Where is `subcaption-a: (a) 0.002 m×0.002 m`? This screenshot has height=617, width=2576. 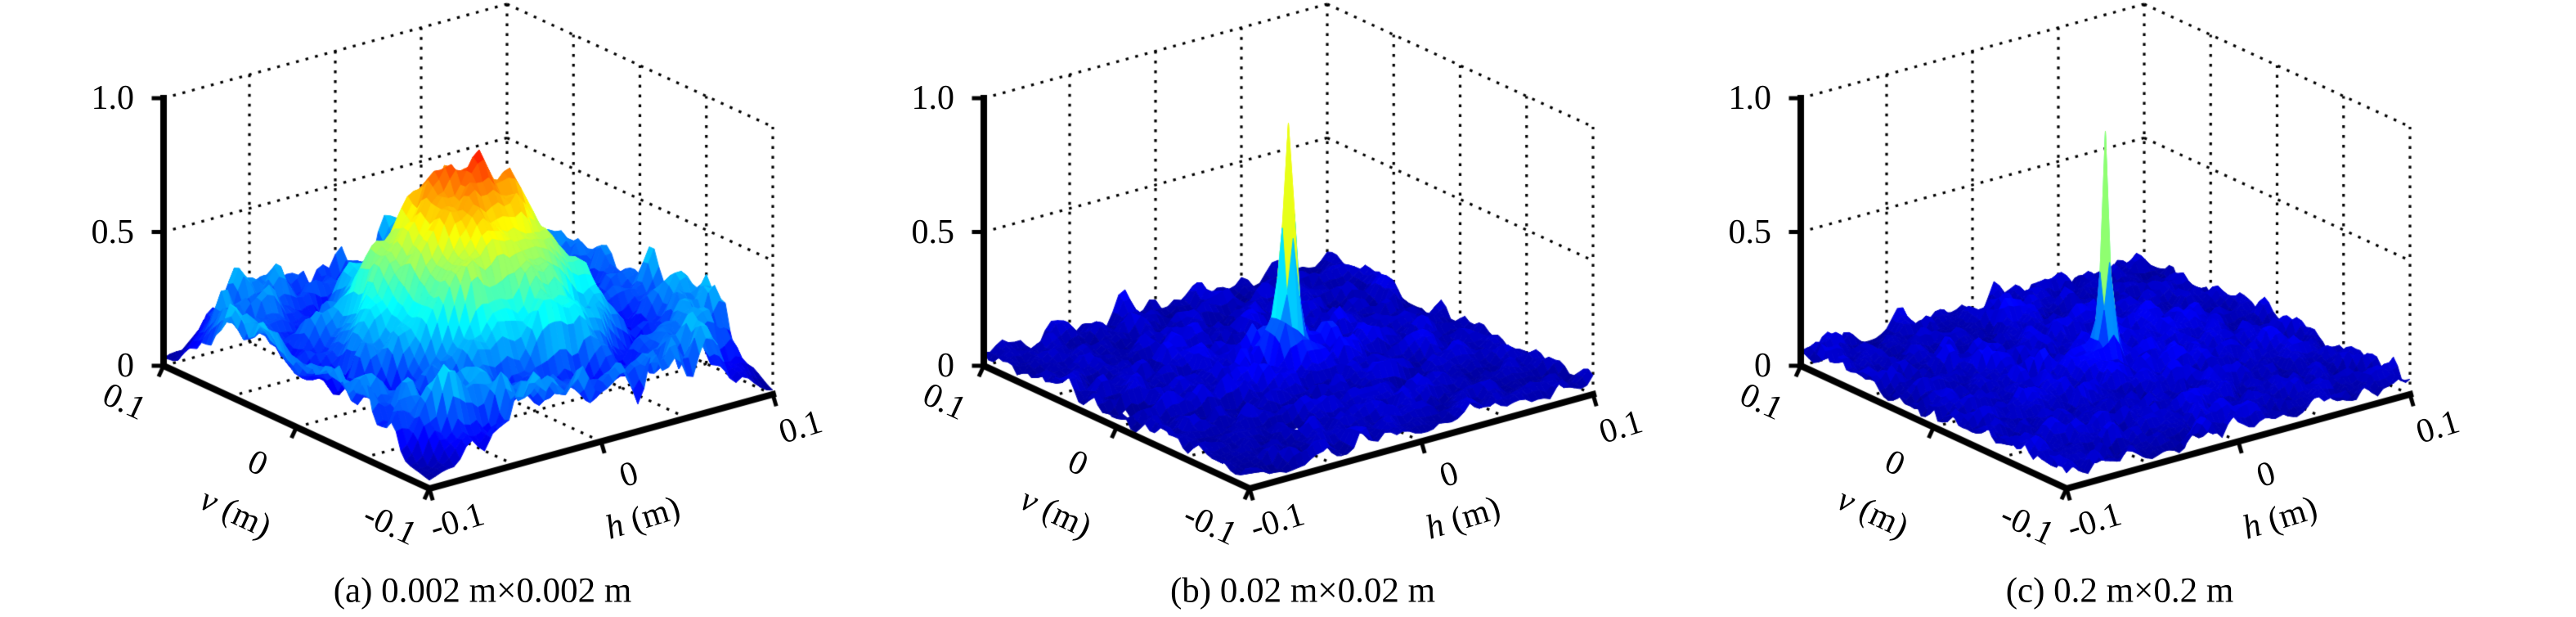
subcaption-a: (a) 0.002 m×0.002 m is located at coordinates (483, 590).